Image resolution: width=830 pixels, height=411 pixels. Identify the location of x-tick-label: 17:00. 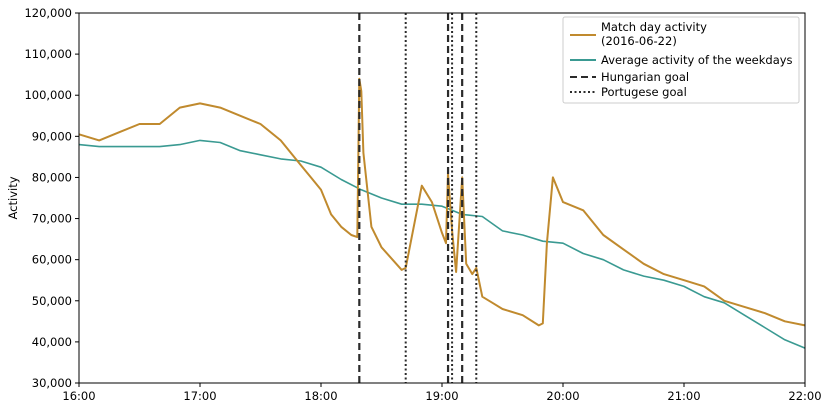
(199, 396).